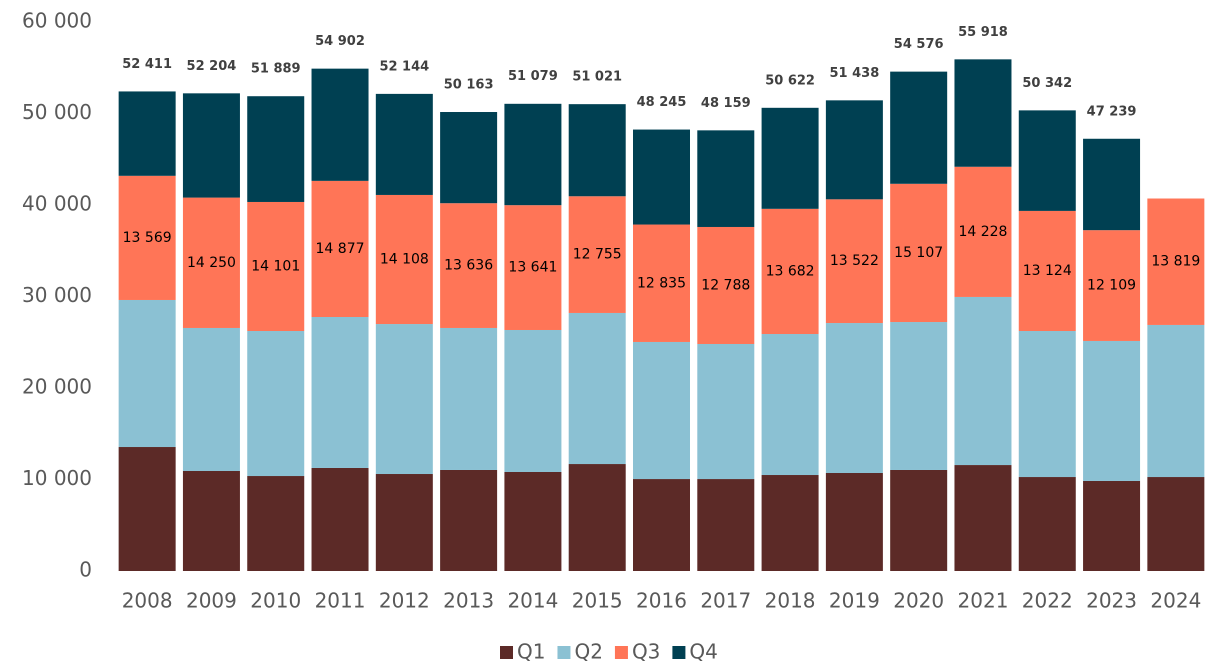  I want to click on data-label: 13 641, so click(532, 268).